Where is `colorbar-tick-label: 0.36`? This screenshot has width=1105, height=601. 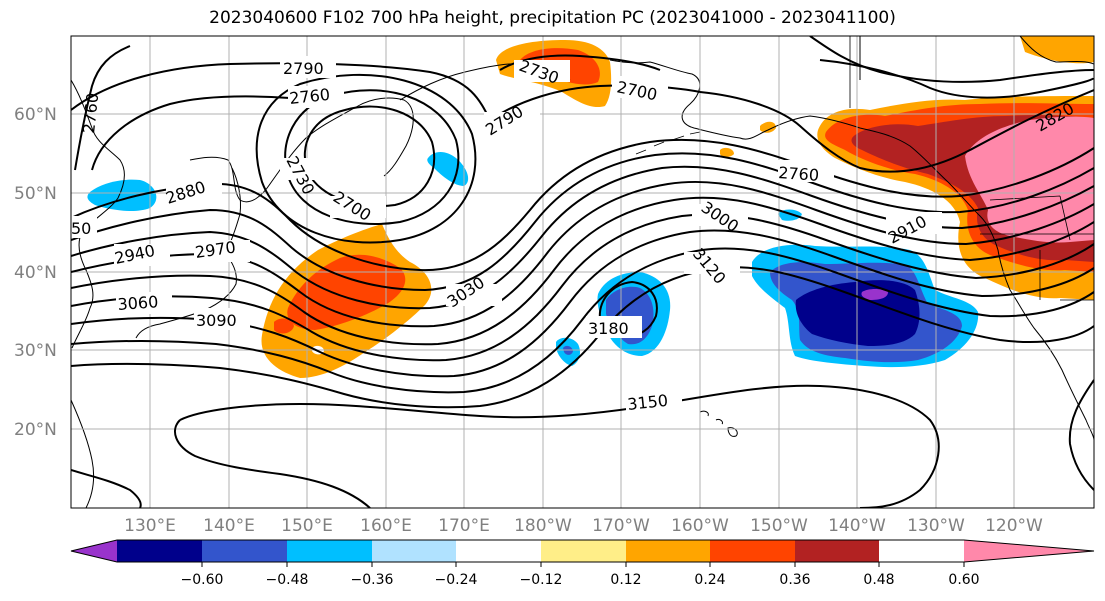 colorbar-tick-label: 0.36 is located at coordinates (794, 580).